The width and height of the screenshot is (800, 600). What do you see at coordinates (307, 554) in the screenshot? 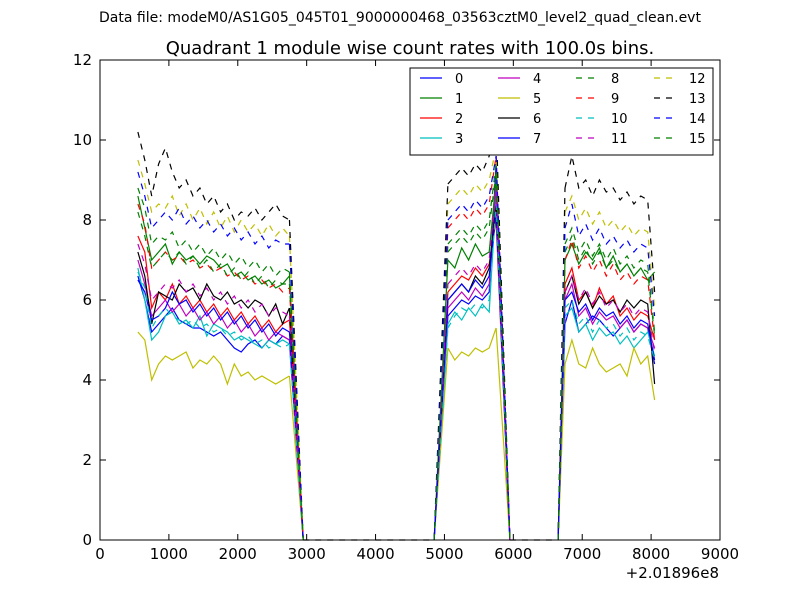
I see `x-tick-label: 3000` at bounding box center [307, 554].